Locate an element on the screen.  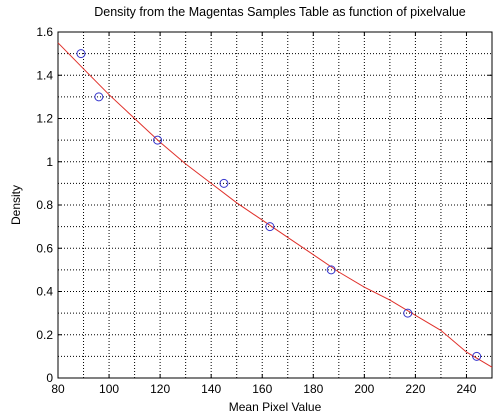
y-tick-label: 0.2 is located at coordinates (44, 335).